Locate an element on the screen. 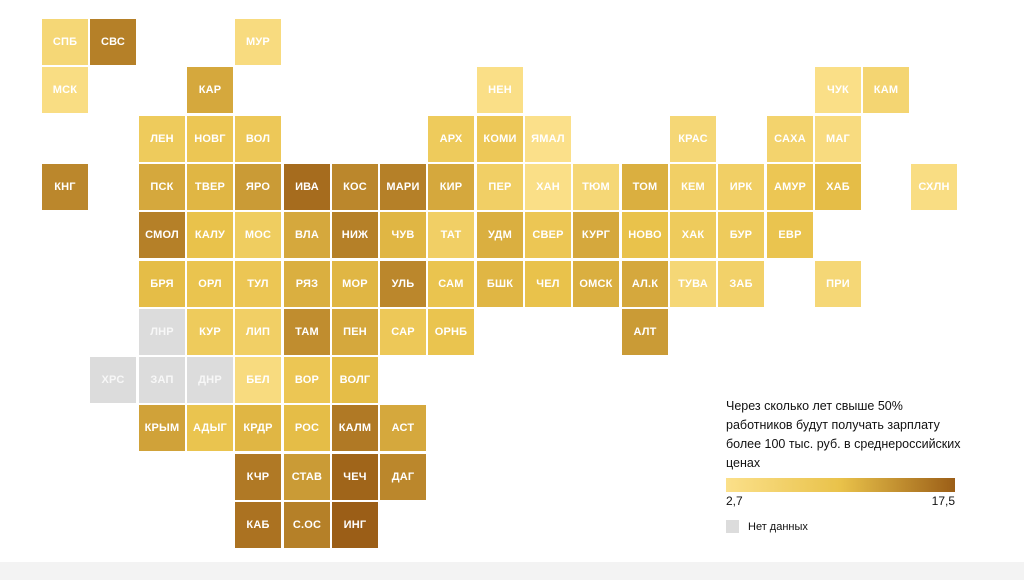 This screenshot has height=580, width=1024. region-tile-кнг: КНГ is located at coordinates (65, 187).